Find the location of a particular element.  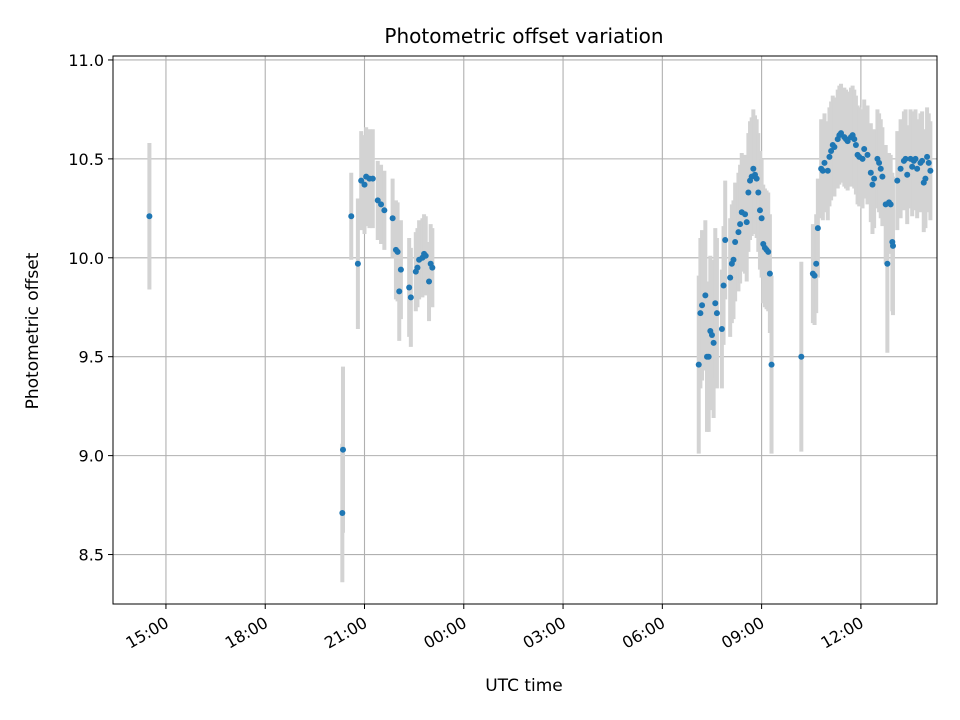

y-axis-ticks: 8.5 9.0 9.5 10.0 10.5 11.0 is located at coordinates (90, 308).